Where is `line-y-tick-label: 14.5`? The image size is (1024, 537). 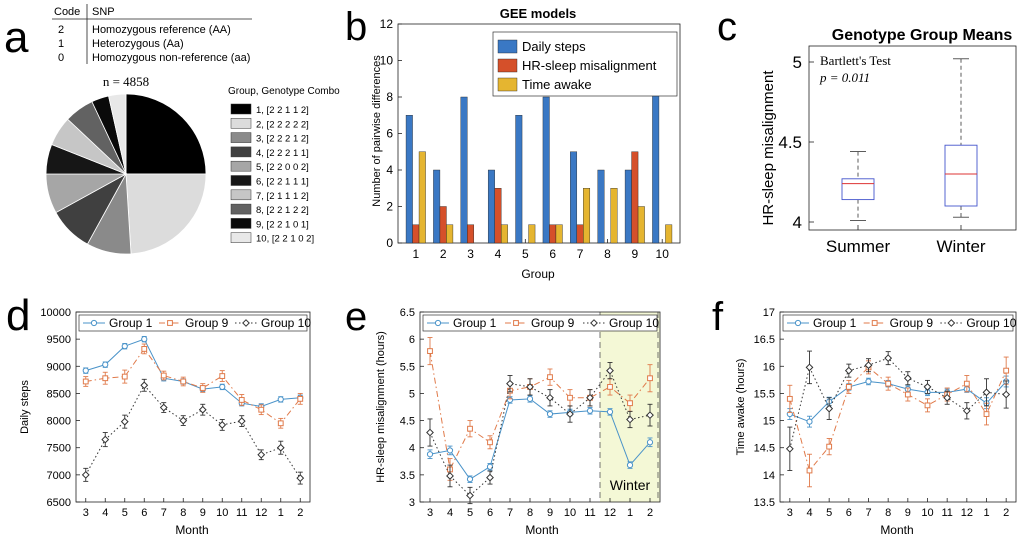 line-y-tick-label: 14.5 is located at coordinates (764, 449).